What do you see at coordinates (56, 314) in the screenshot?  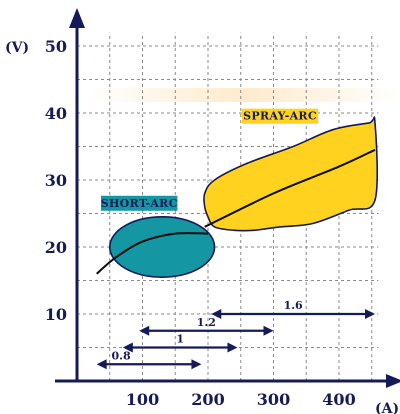 I see `y-tick-label: 10` at bounding box center [56, 314].